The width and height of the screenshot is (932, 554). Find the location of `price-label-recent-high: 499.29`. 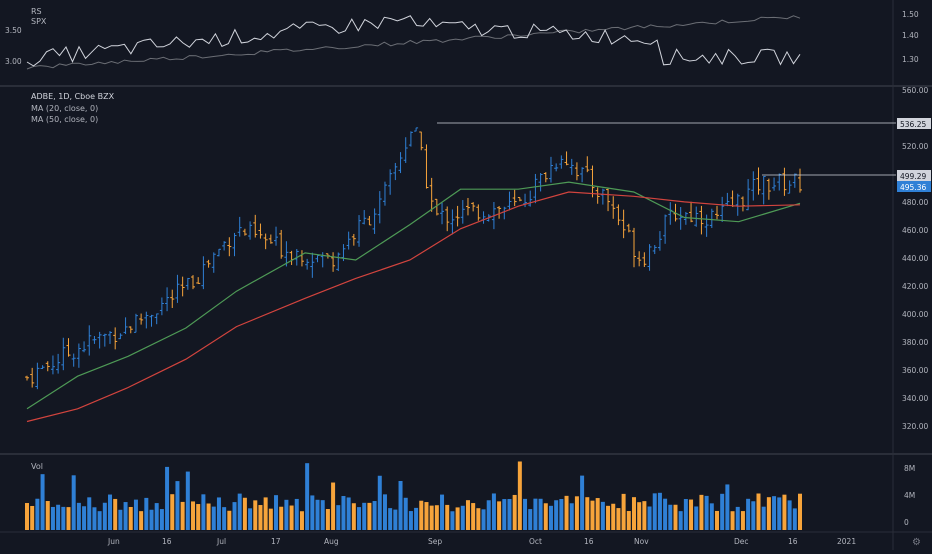

price-label-recent-high: 499.29 is located at coordinates (913, 176).